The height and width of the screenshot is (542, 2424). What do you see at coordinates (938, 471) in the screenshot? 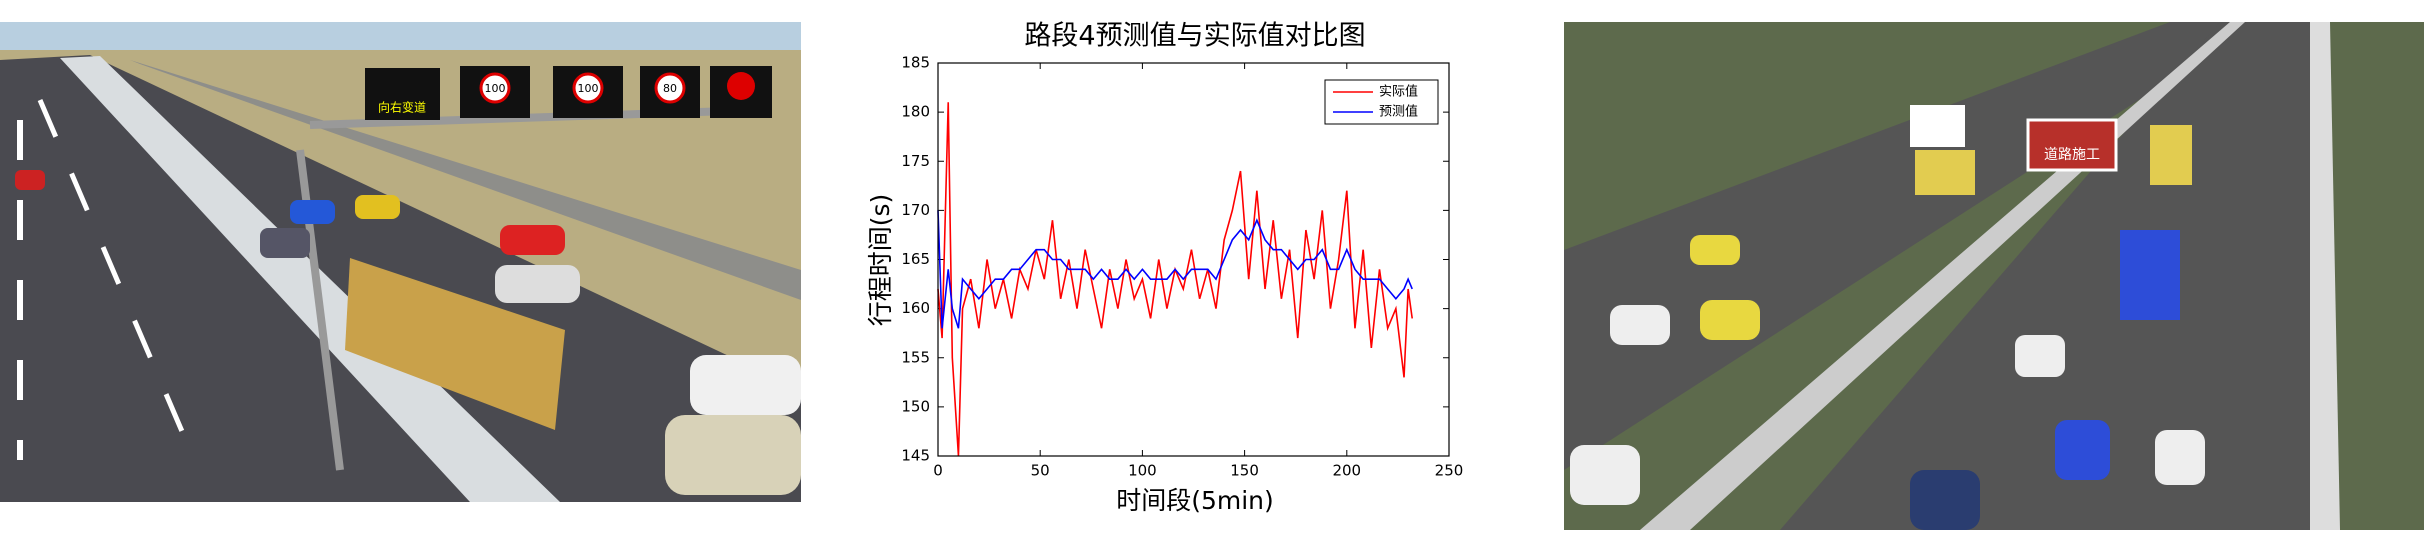
I see `x-tick-label: 0` at bounding box center [938, 471].